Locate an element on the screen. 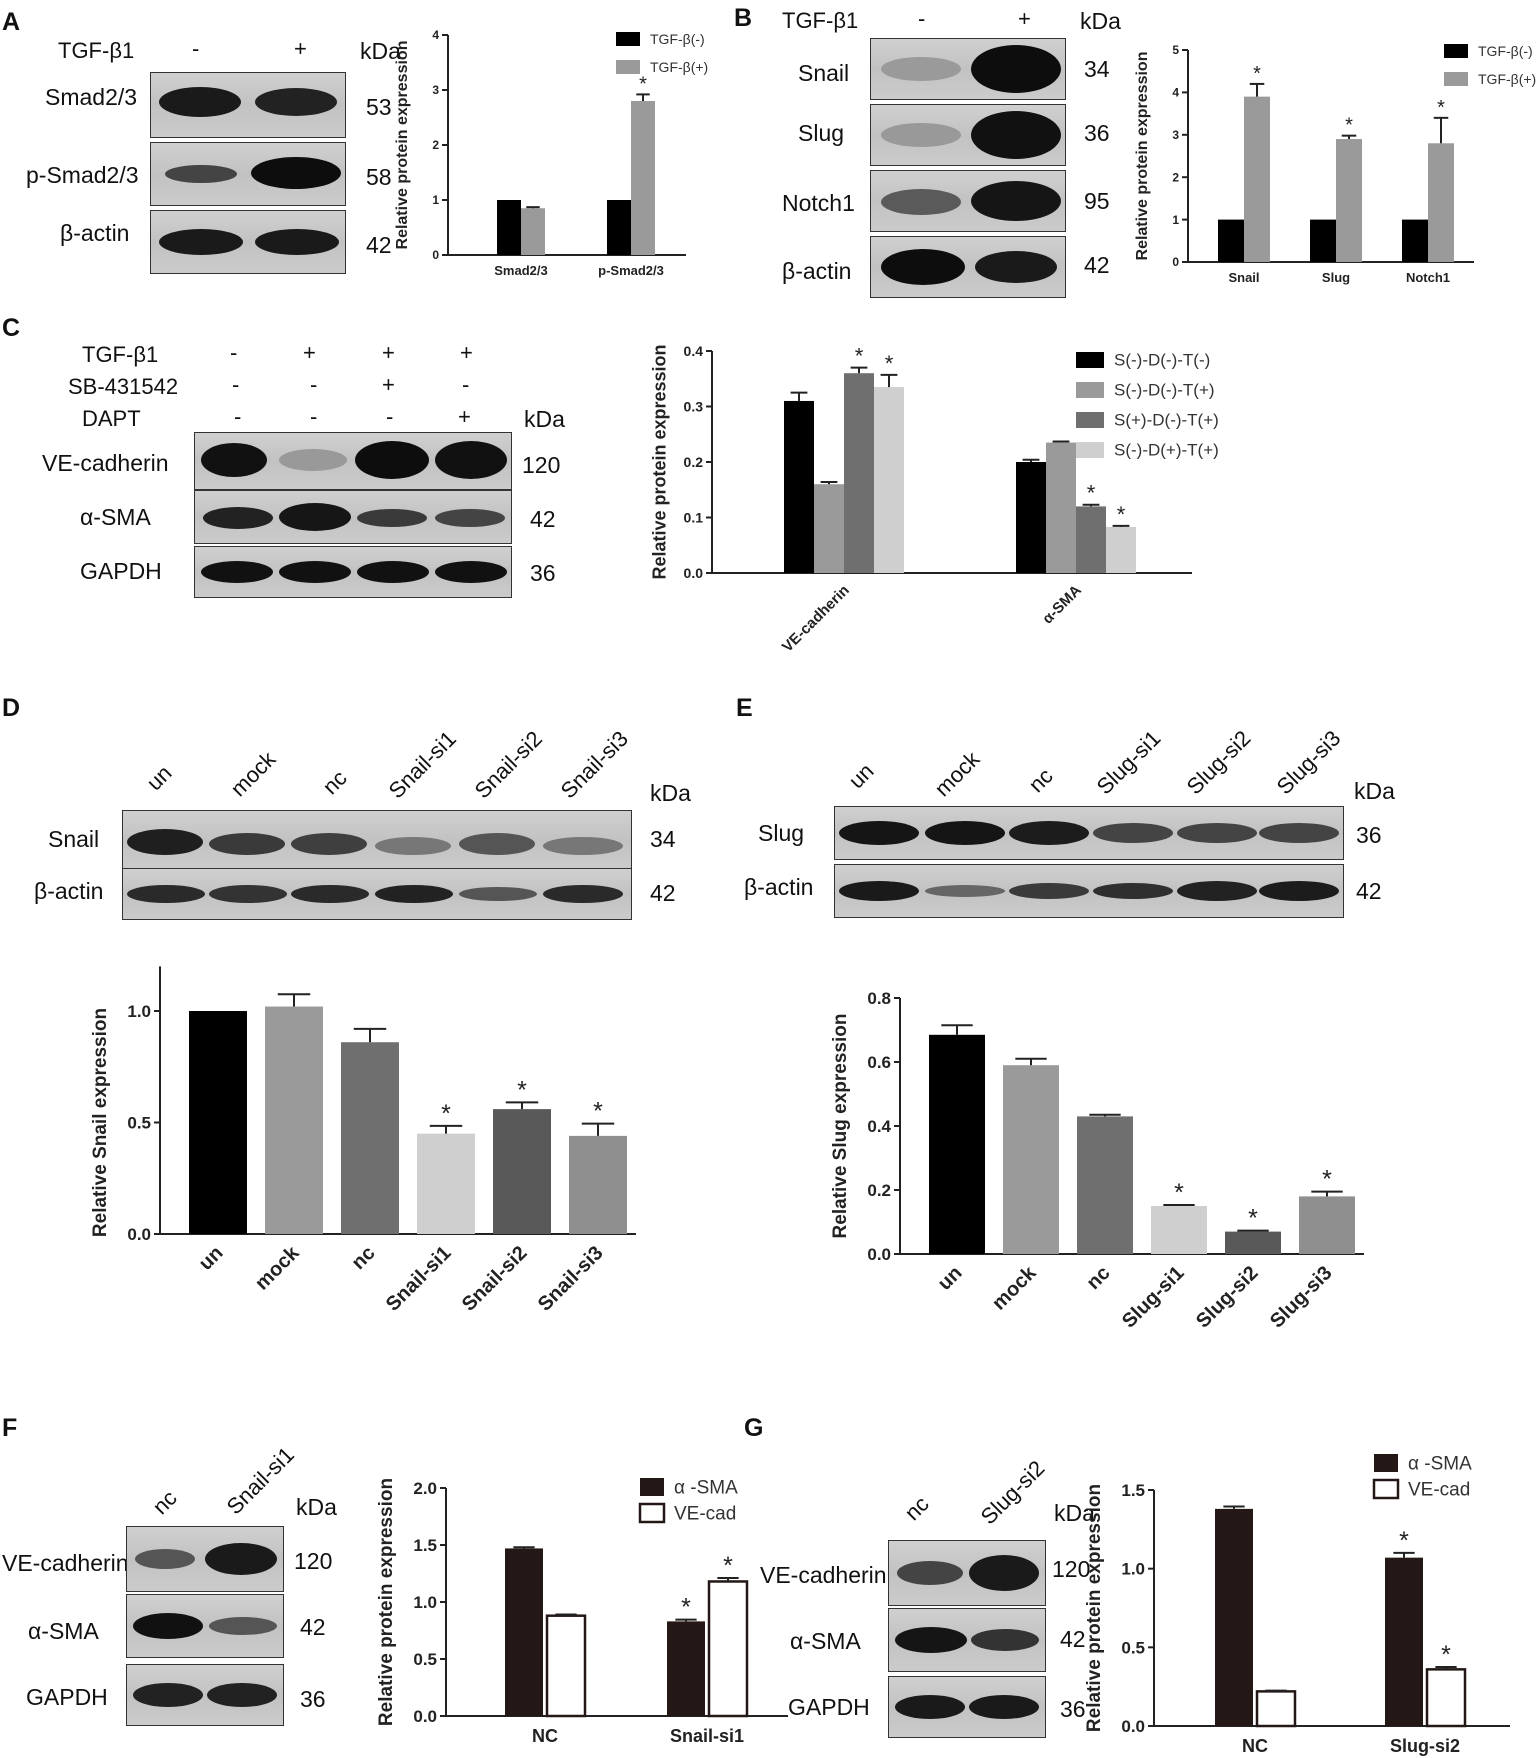 The image size is (1536, 1758). kda-value: 34 is located at coordinates (663, 839).